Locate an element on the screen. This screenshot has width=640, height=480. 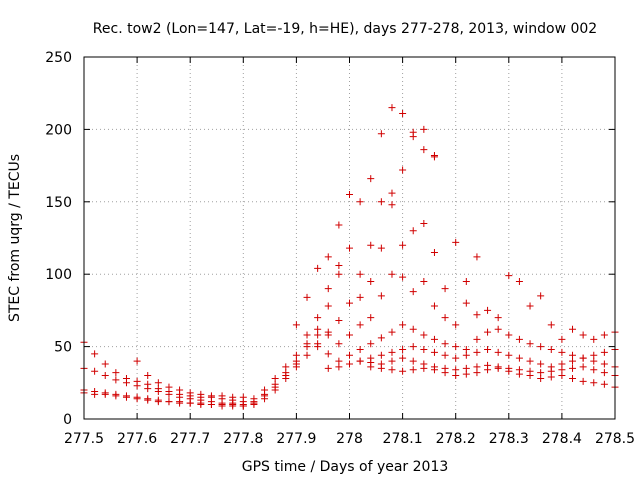
y-tick-label: 250 is located at coordinates (58, 58).